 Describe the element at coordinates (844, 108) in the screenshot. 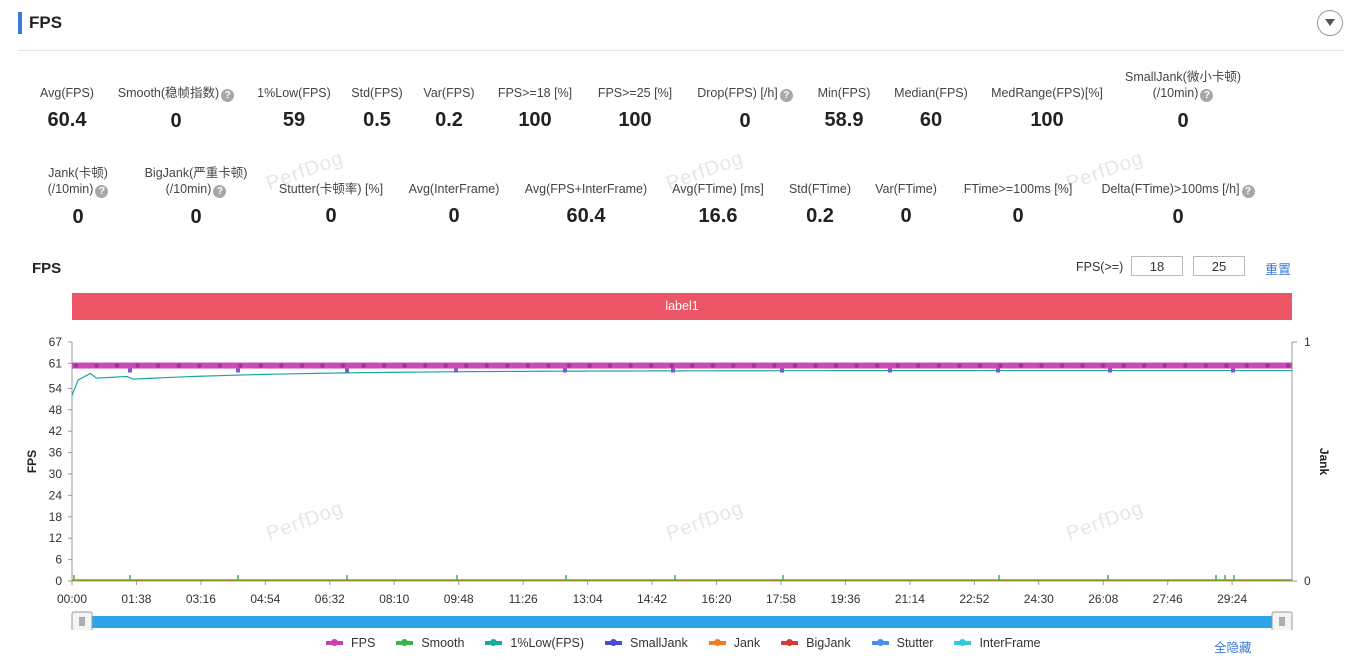

I see `metric-r1-8: Min(FPS) 58.9` at that location.